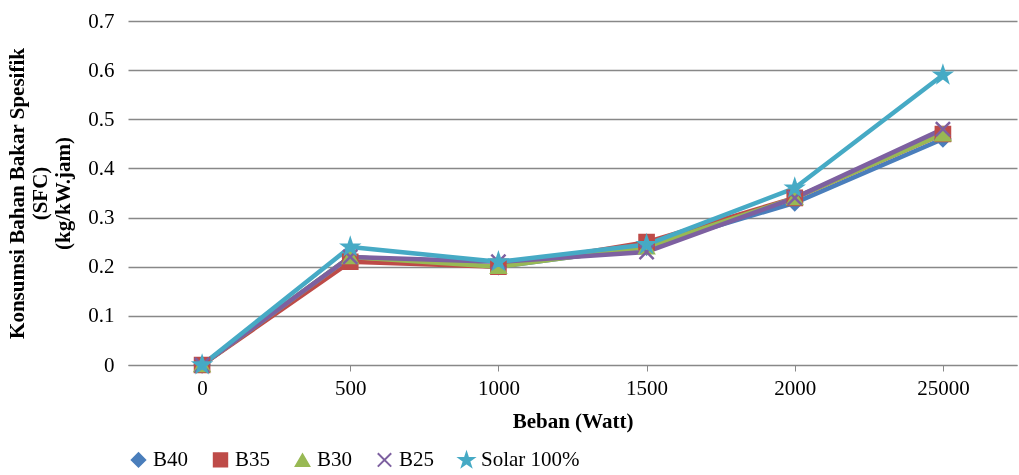 The image size is (1019, 475). I want to click on y-tick-label: 0.1, so click(101, 315).